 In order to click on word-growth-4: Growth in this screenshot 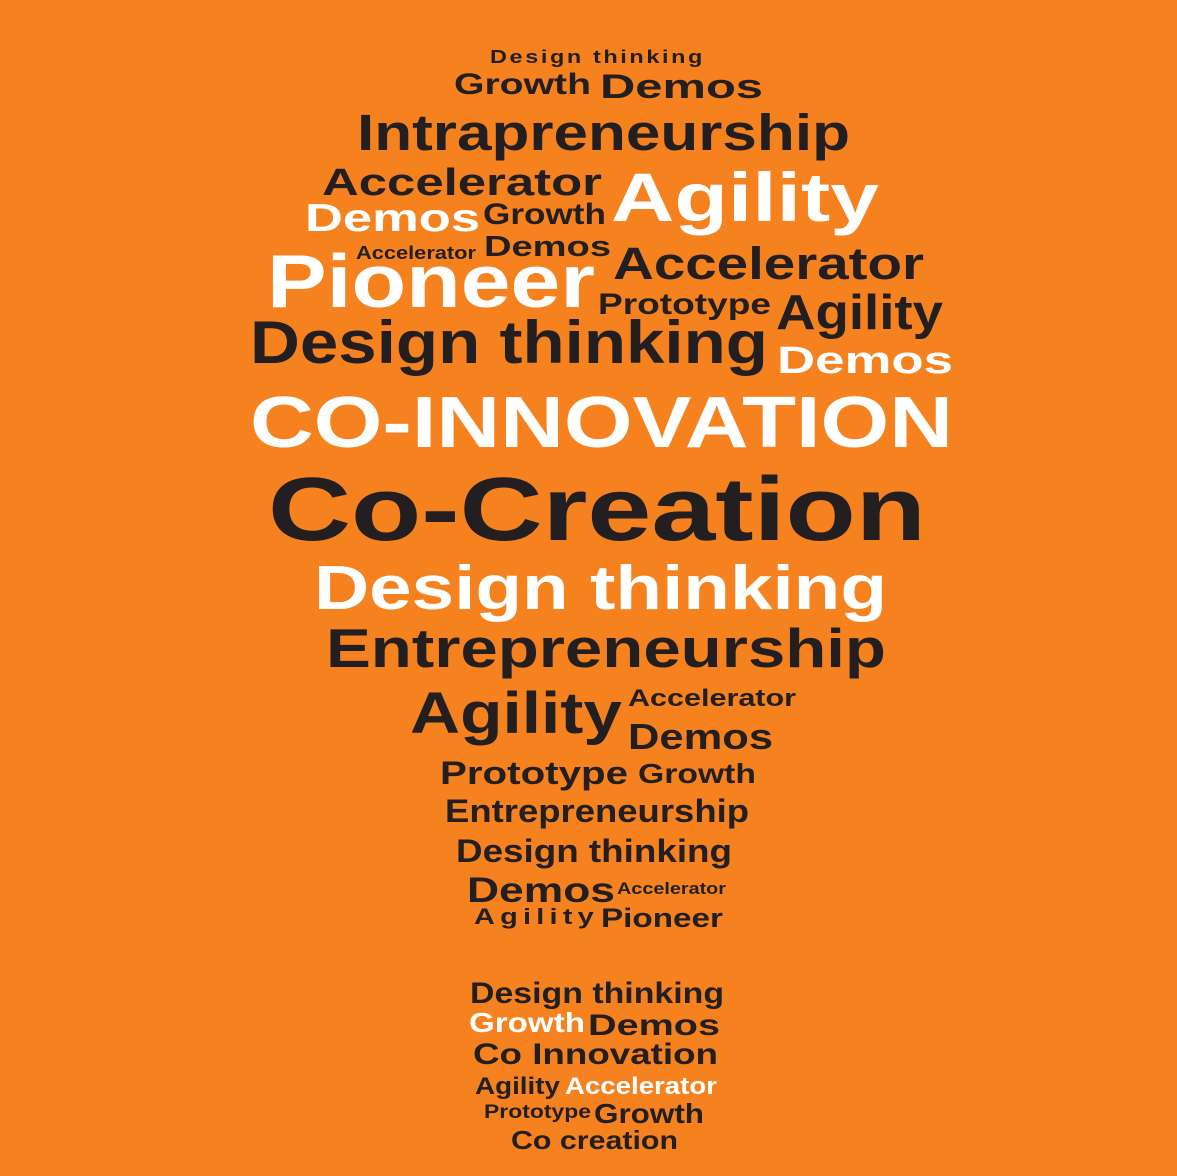, I will do `click(527, 1022)`.